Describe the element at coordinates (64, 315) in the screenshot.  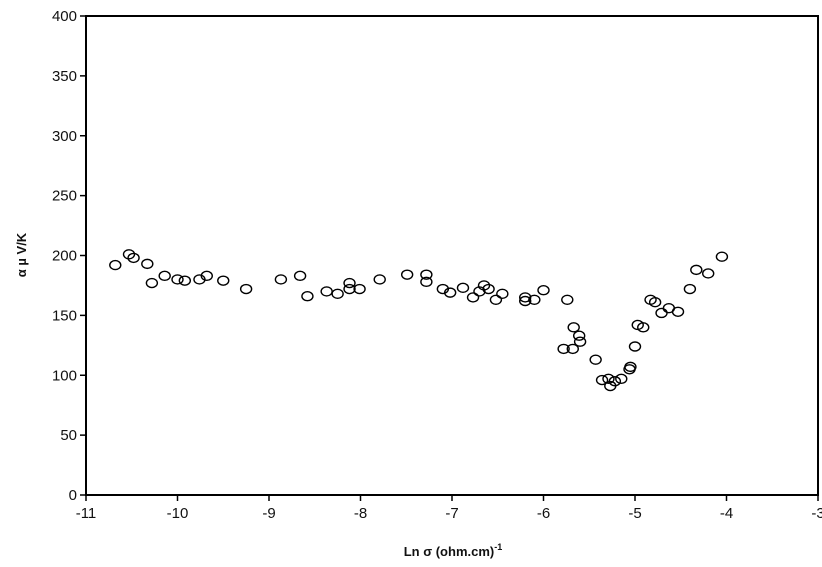
I see `y-tick-label: 150` at that location.